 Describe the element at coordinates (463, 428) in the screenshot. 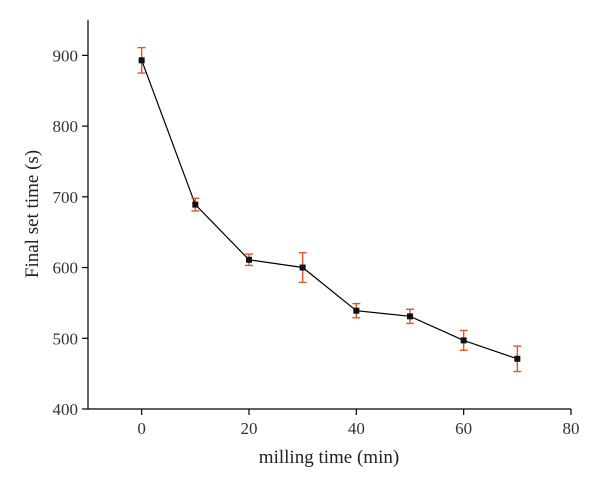

I see `x-tick-label: 60` at that location.